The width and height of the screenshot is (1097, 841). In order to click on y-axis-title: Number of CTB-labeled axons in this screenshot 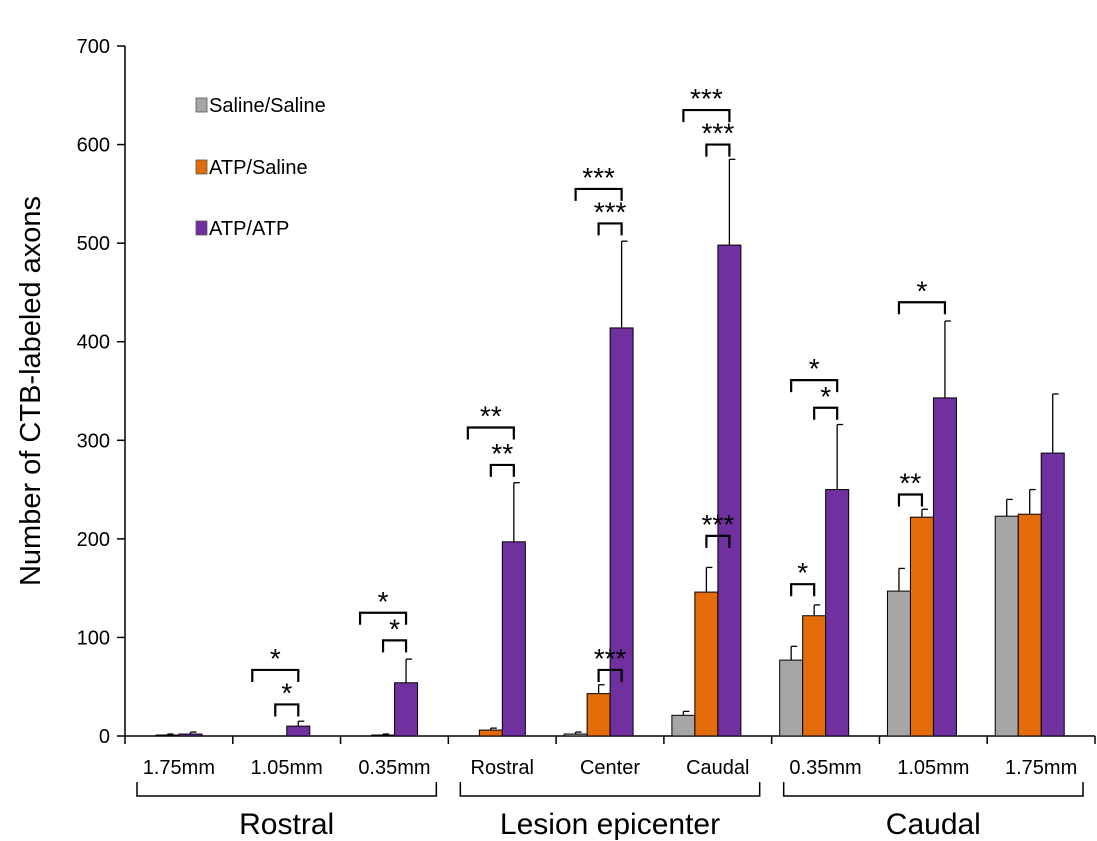, I will do `click(31, 391)`.